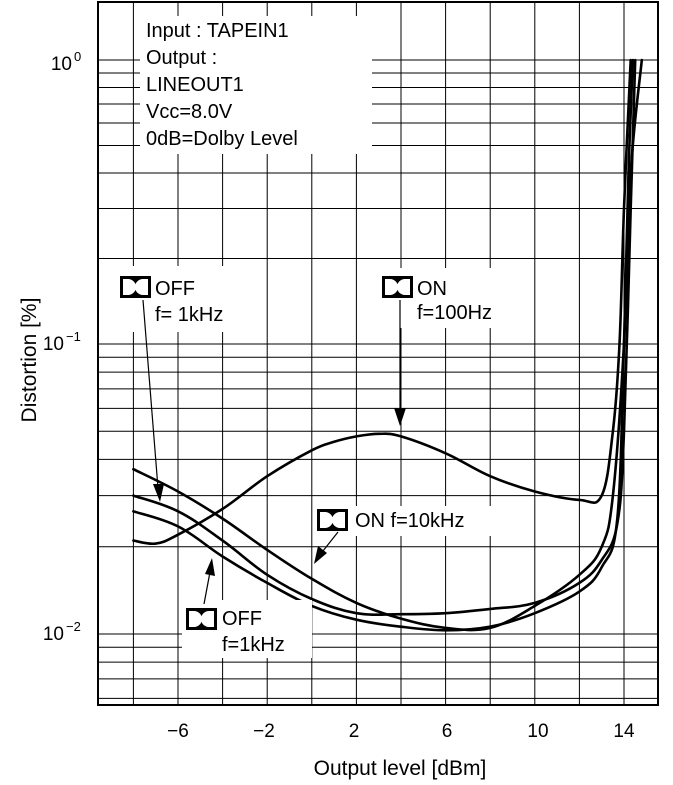 This screenshot has height=785, width=673. What do you see at coordinates (537, 731) in the screenshot?
I see `x-tick-label-5: 10` at bounding box center [537, 731].